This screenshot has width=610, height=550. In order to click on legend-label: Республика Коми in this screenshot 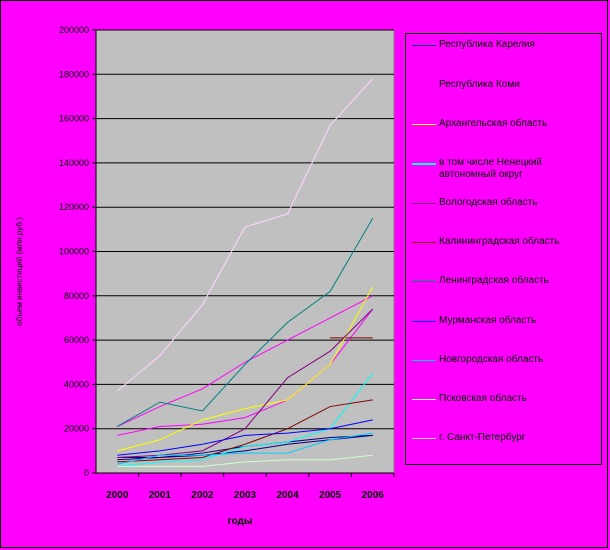, I will do `click(479, 84)`.